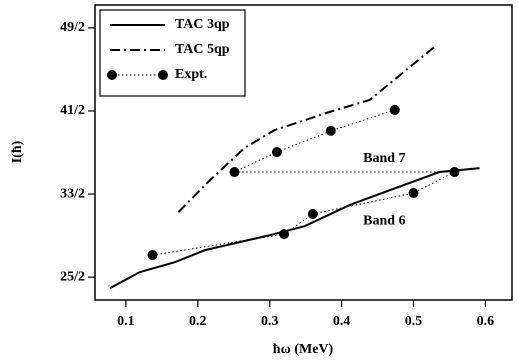 Image resolution: width=518 pixels, height=360 pixels. I want to click on x-tick-label: 0.6, so click(486, 321).